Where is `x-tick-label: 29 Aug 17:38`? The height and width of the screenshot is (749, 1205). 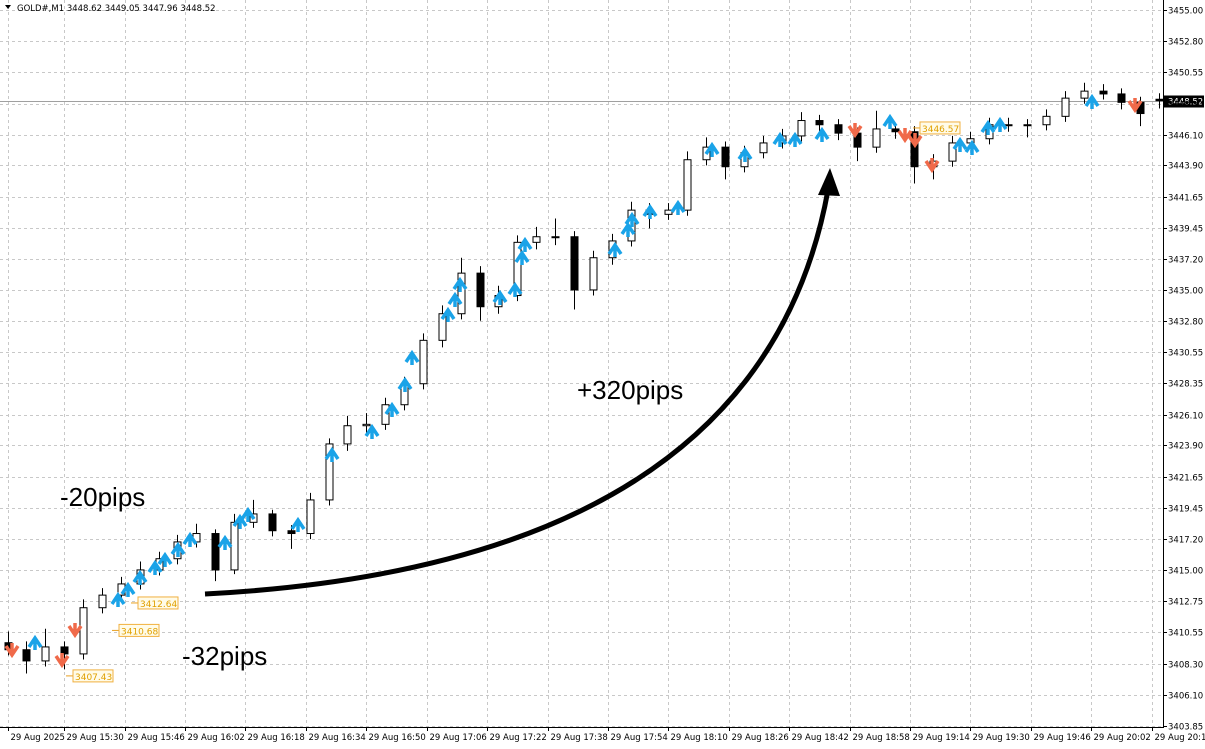
x-tick-label: 29 Aug 17:38 is located at coordinates (579, 738).